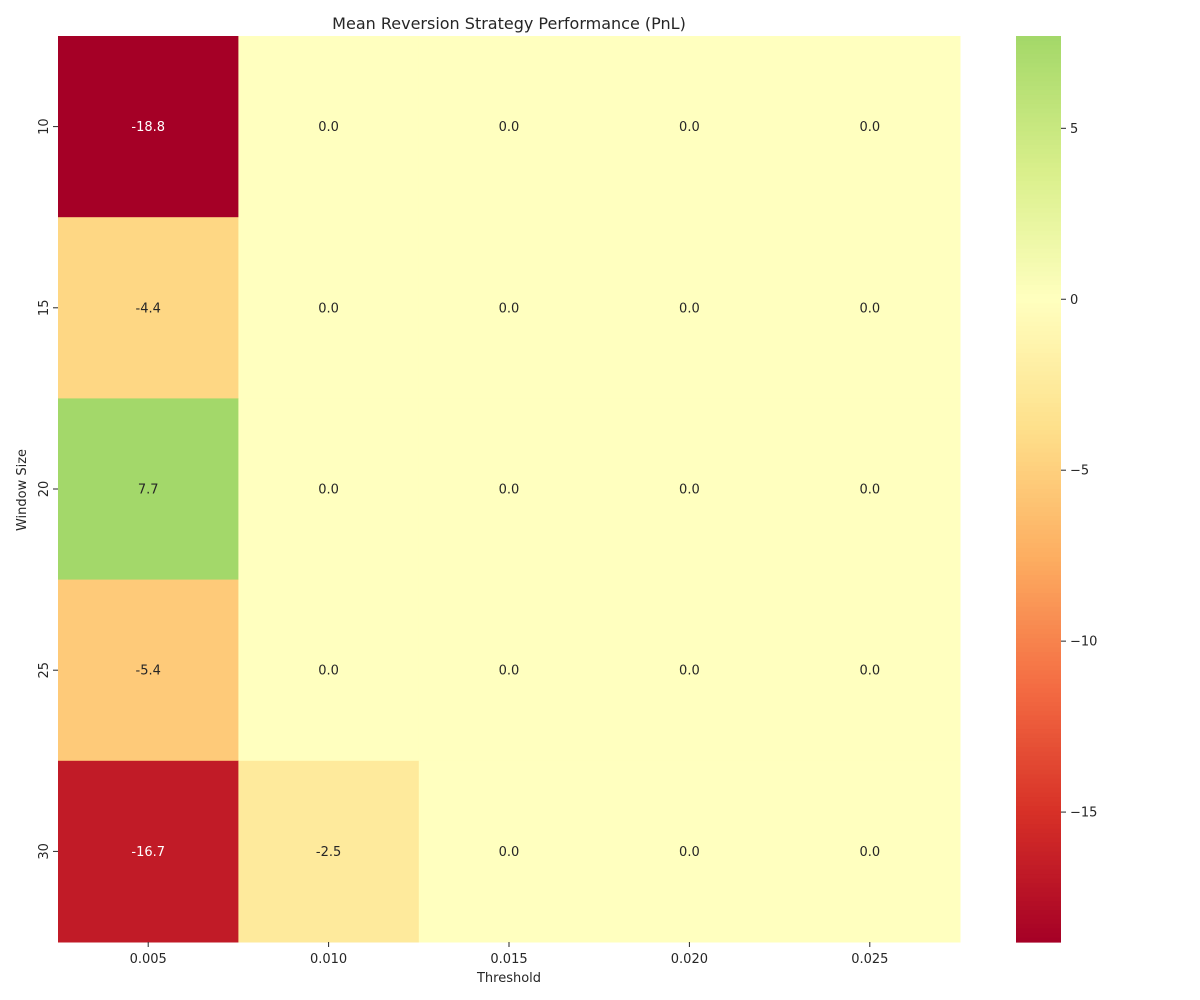 Image resolution: width=1200 pixels, height=1000 pixels. I want to click on colorbar-tick-label: −15, so click(1083, 813).